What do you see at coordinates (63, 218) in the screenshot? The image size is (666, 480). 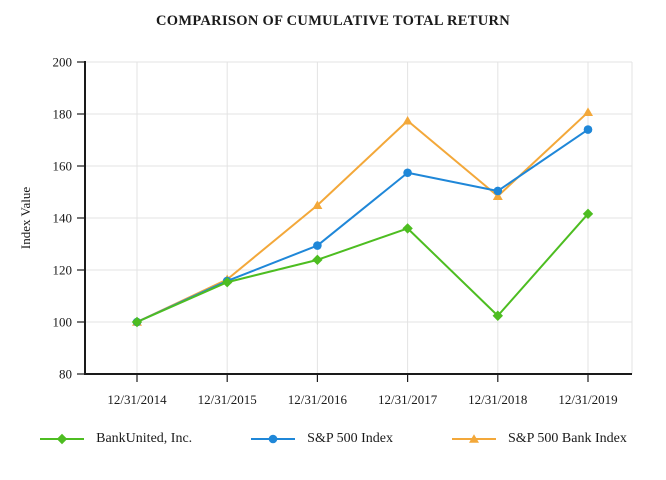 I see `y-tick-label: 140` at bounding box center [63, 218].